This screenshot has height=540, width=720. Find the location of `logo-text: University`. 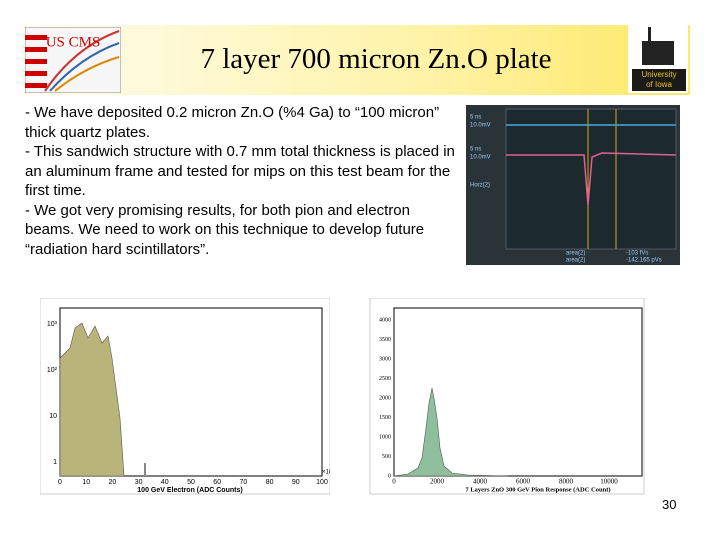

logo-text: University is located at coordinates (658, 74).